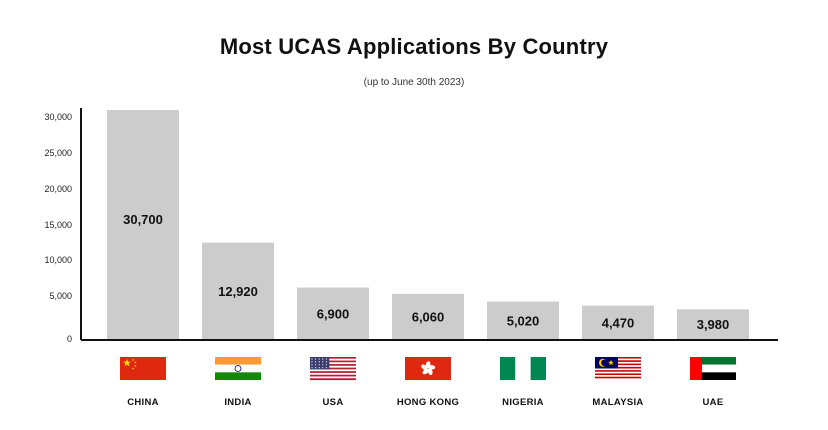 The image size is (828, 430). Describe the element at coordinates (713, 368) in the screenshot. I see `uae-flag-icon` at that location.